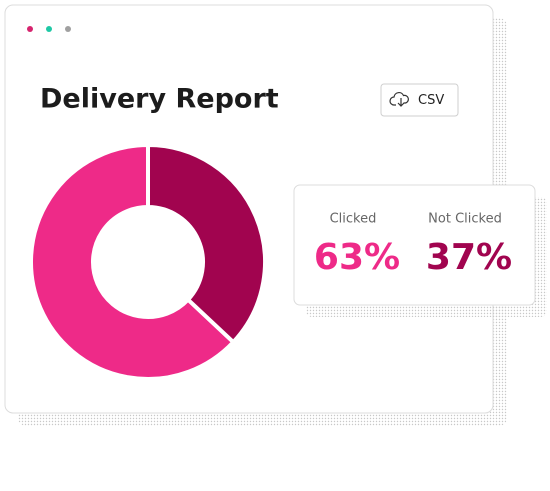 This screenshot has height=491, width=550. I want to click on button-label: CSV, so click(431, 100).